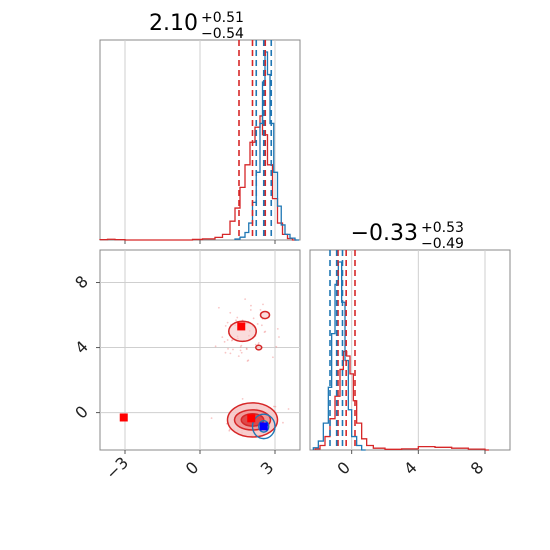 The height and width of the screenshot is (550, 550). I want to click on param1-marginal-quantile-lines, so click(255, 140).